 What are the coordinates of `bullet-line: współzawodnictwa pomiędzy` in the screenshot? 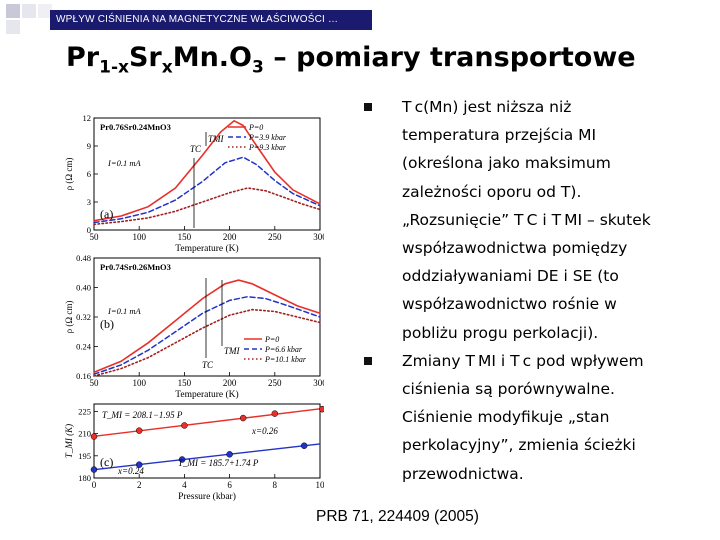 It's located at (515, 248).